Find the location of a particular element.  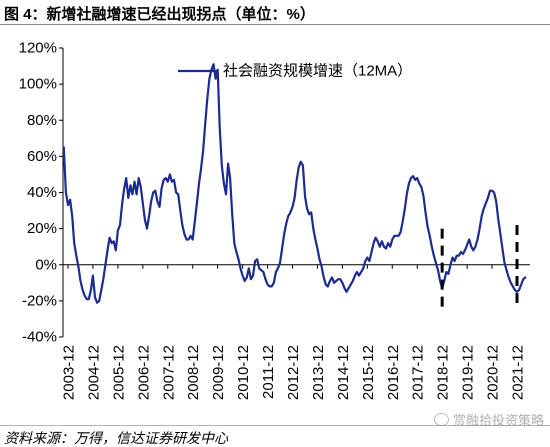

source-divider is located at coordinates (275, 425).